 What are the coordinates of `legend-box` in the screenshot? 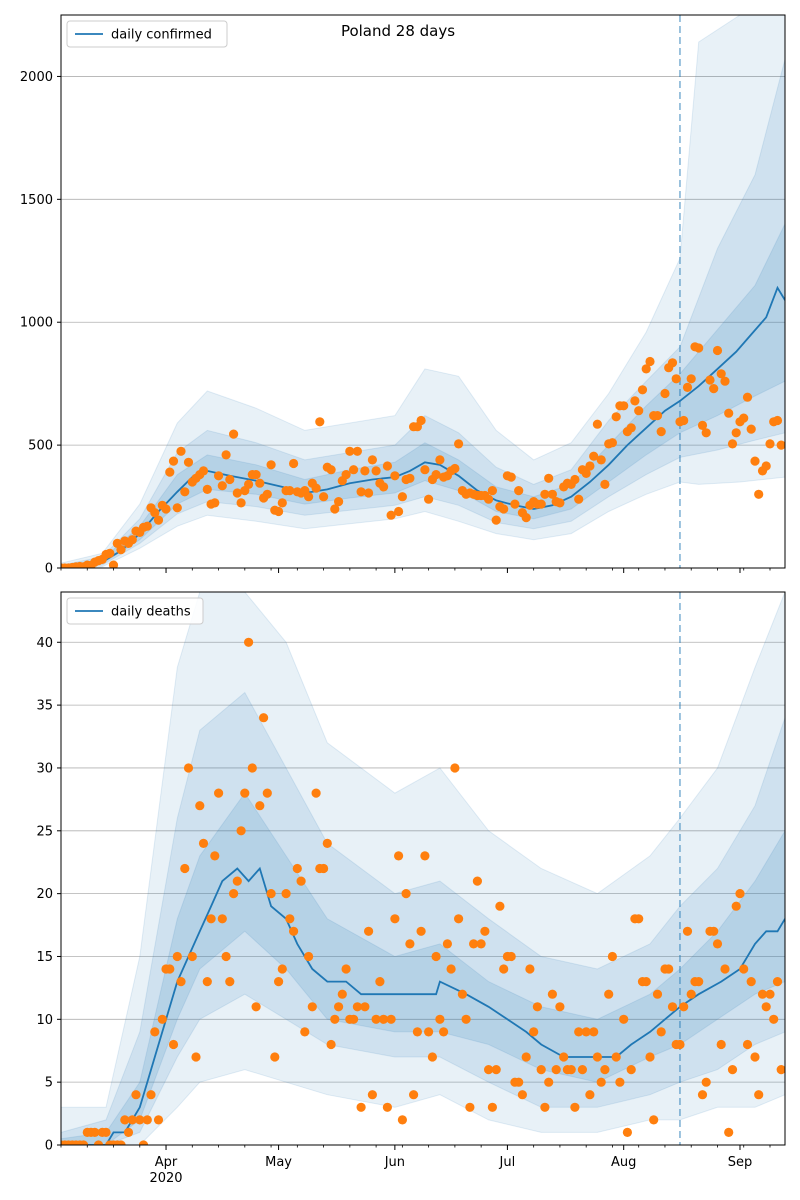 It's located at (147, 34).